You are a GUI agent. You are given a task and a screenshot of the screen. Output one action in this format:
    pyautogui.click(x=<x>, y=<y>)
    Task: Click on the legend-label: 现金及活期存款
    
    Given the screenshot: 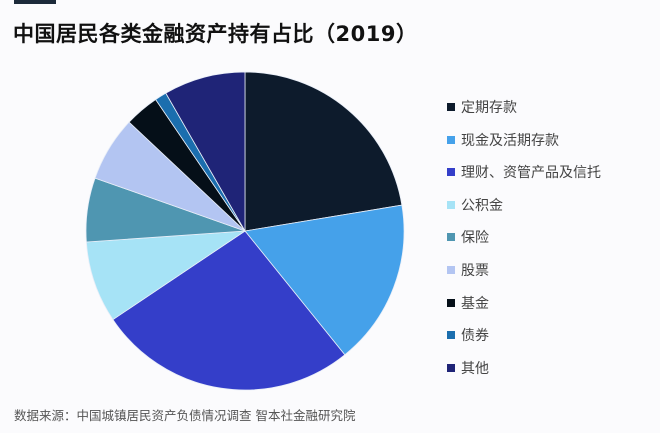 What is the action you would take?
    pyautogui.click(x=510, y=140)
    